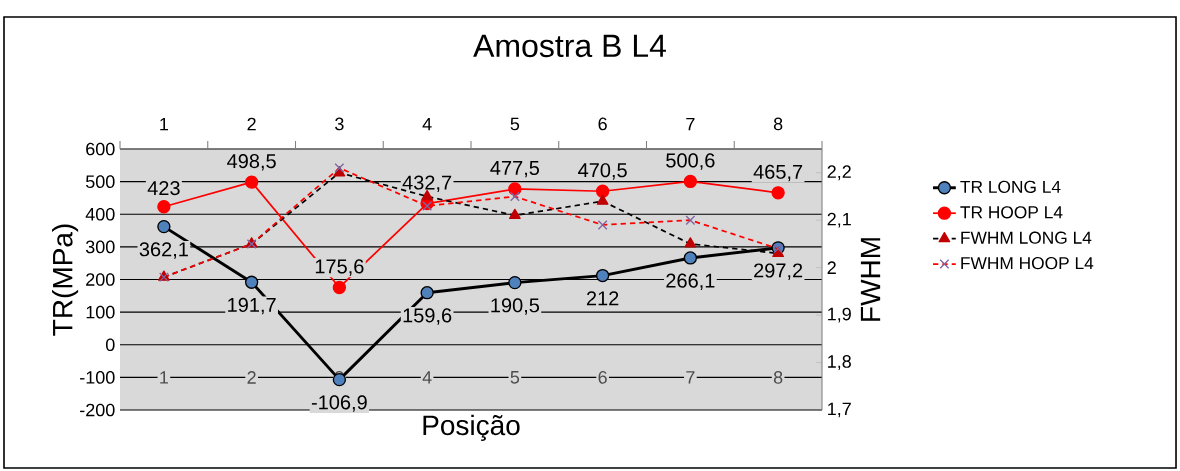 The image size is (1180, 471). I want to click on y-tick-label: -100, so click(97, 377).